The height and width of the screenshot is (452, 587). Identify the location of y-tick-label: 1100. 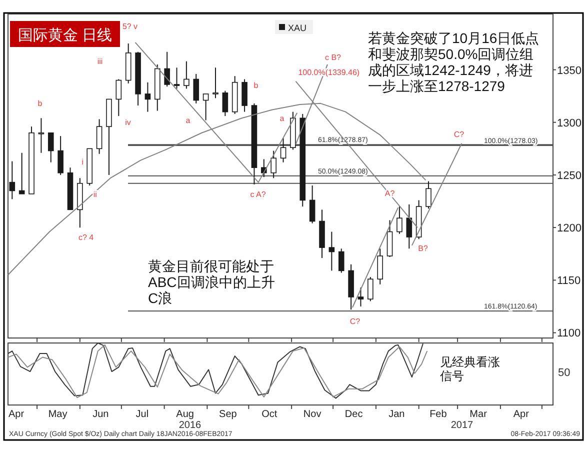
(569, 334).